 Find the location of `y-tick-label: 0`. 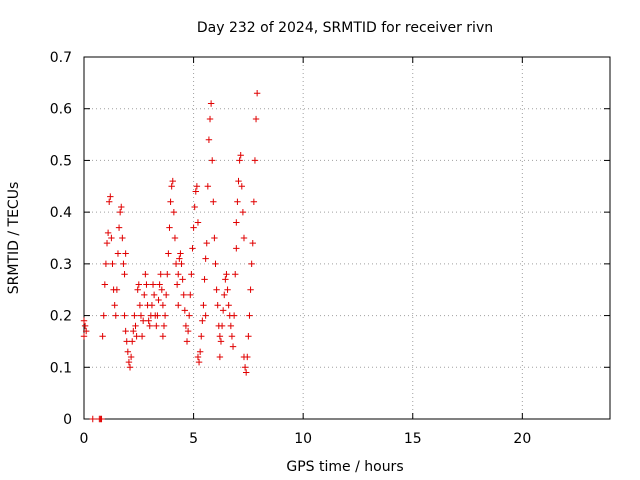

y-tick-label: 0 is located at coordinates (67, 420).